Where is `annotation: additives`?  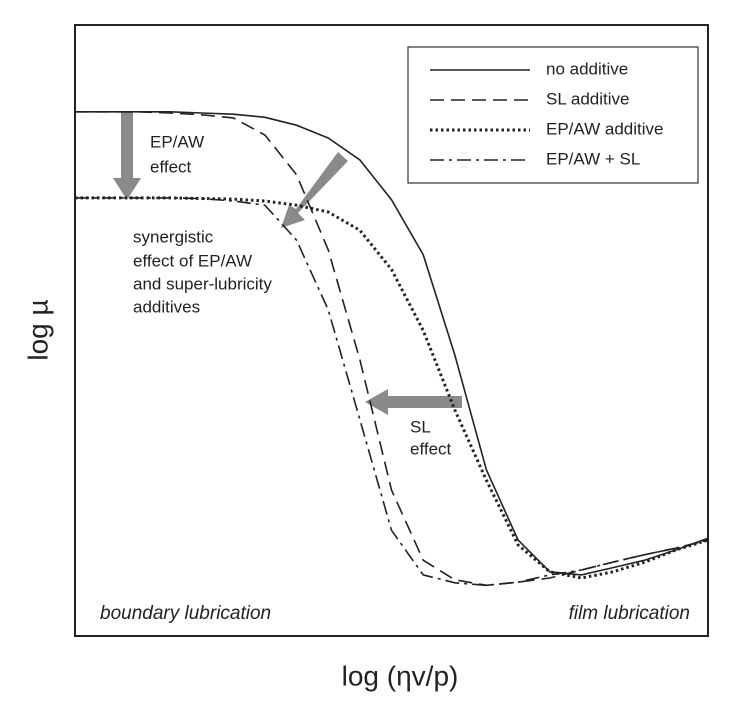 annotation: additives is located at coordinates (166, 306).